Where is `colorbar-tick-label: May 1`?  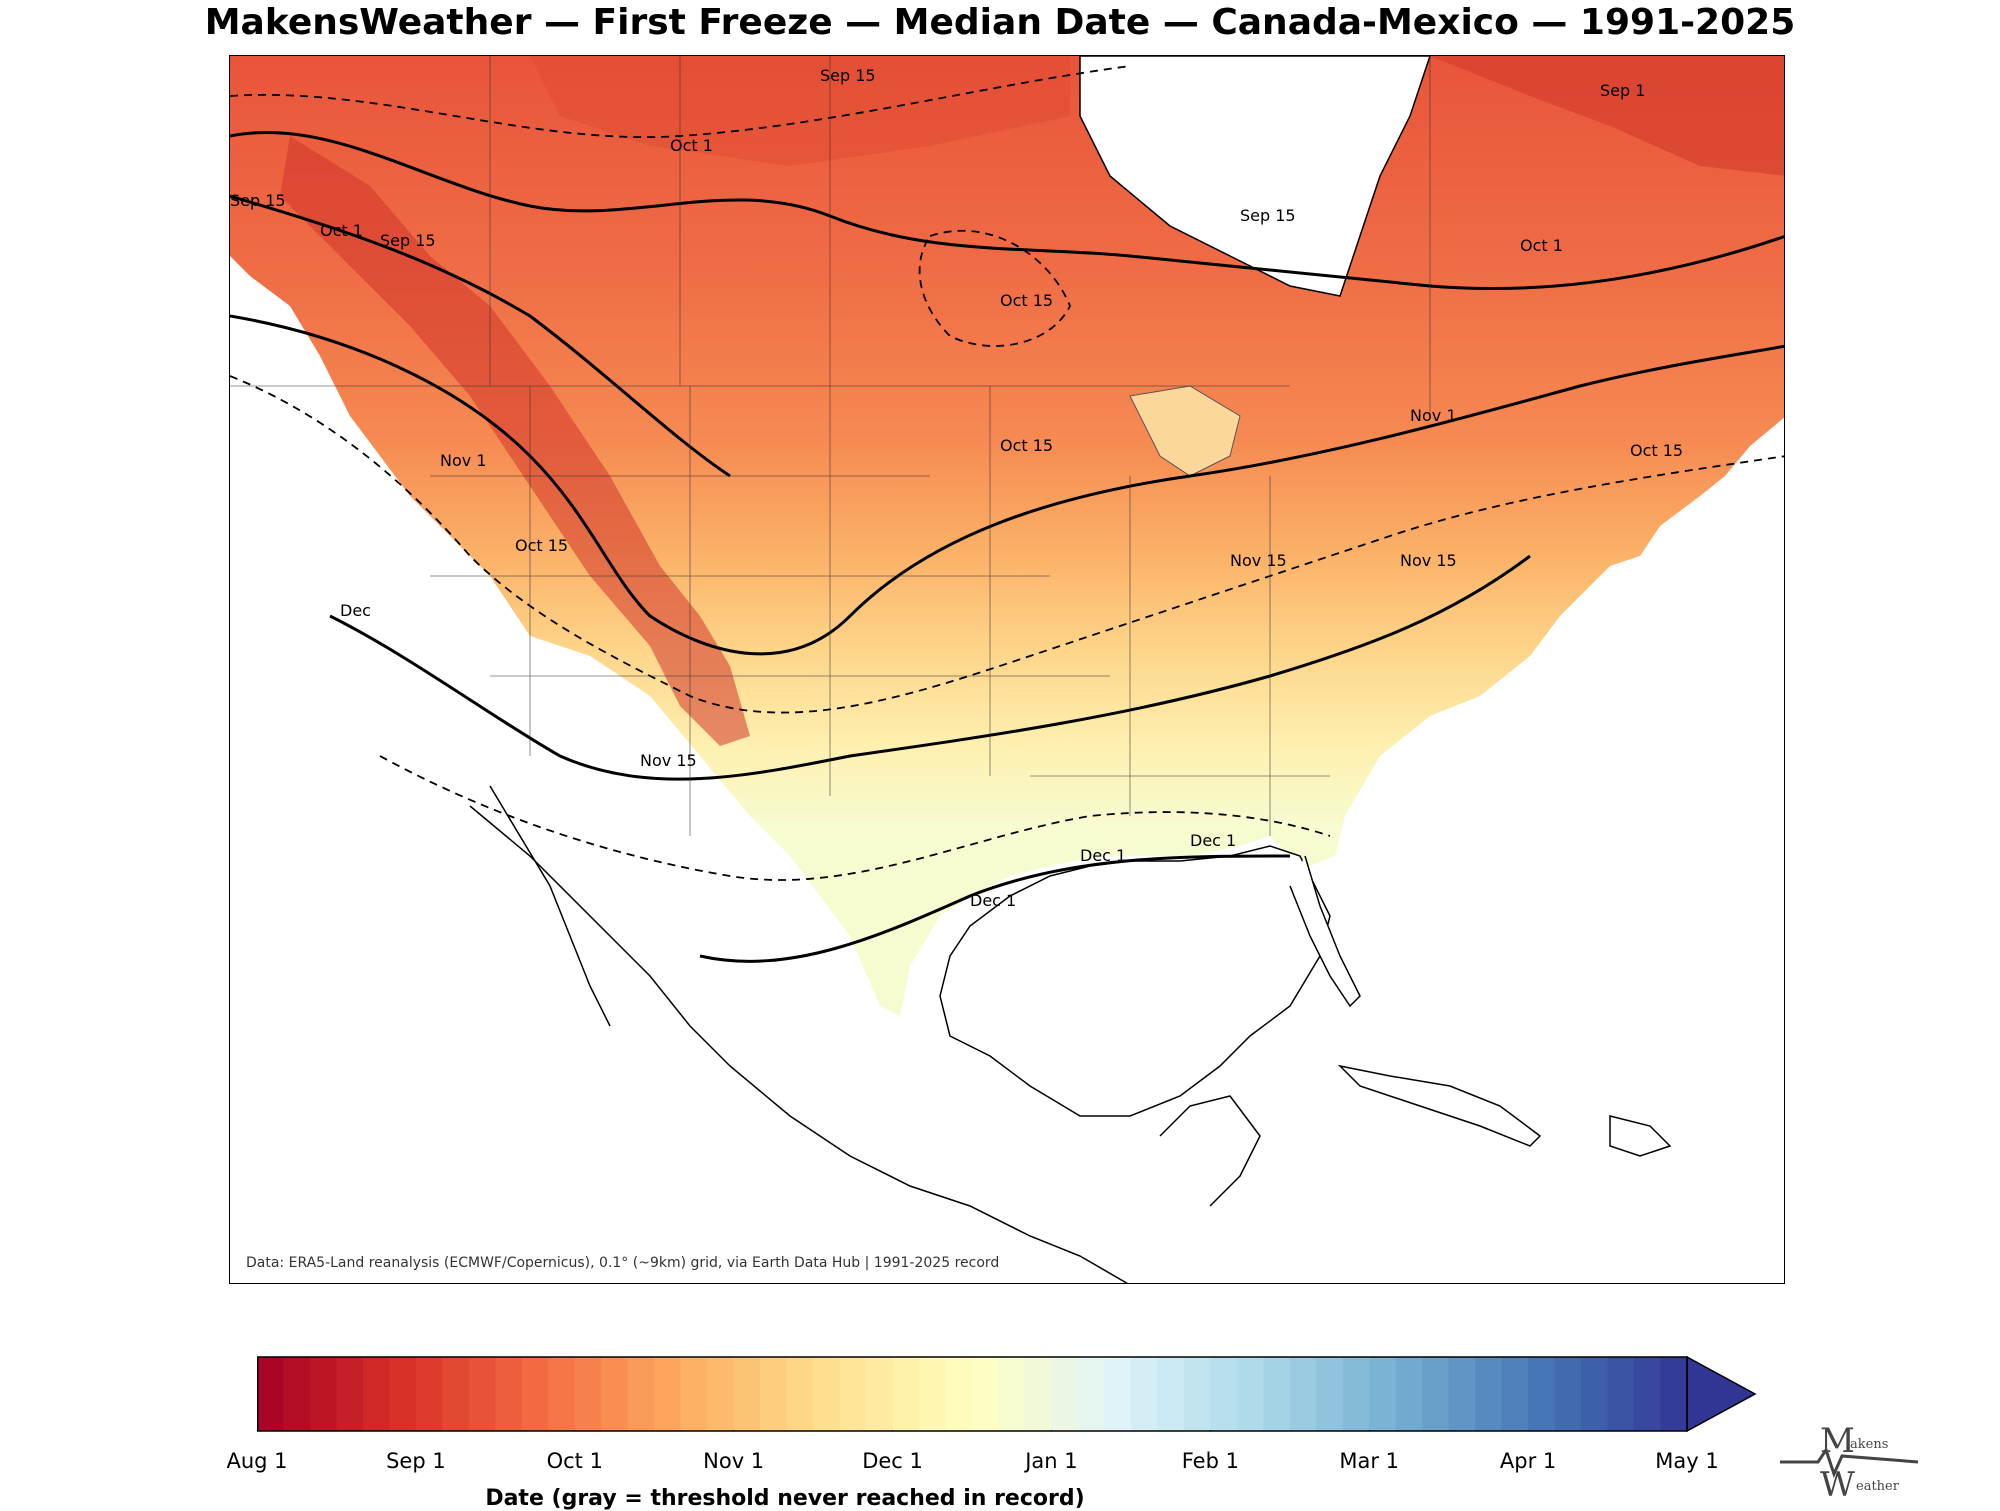 colorbar-tick-label: May 1 is located at coordinates (1687, 1461).